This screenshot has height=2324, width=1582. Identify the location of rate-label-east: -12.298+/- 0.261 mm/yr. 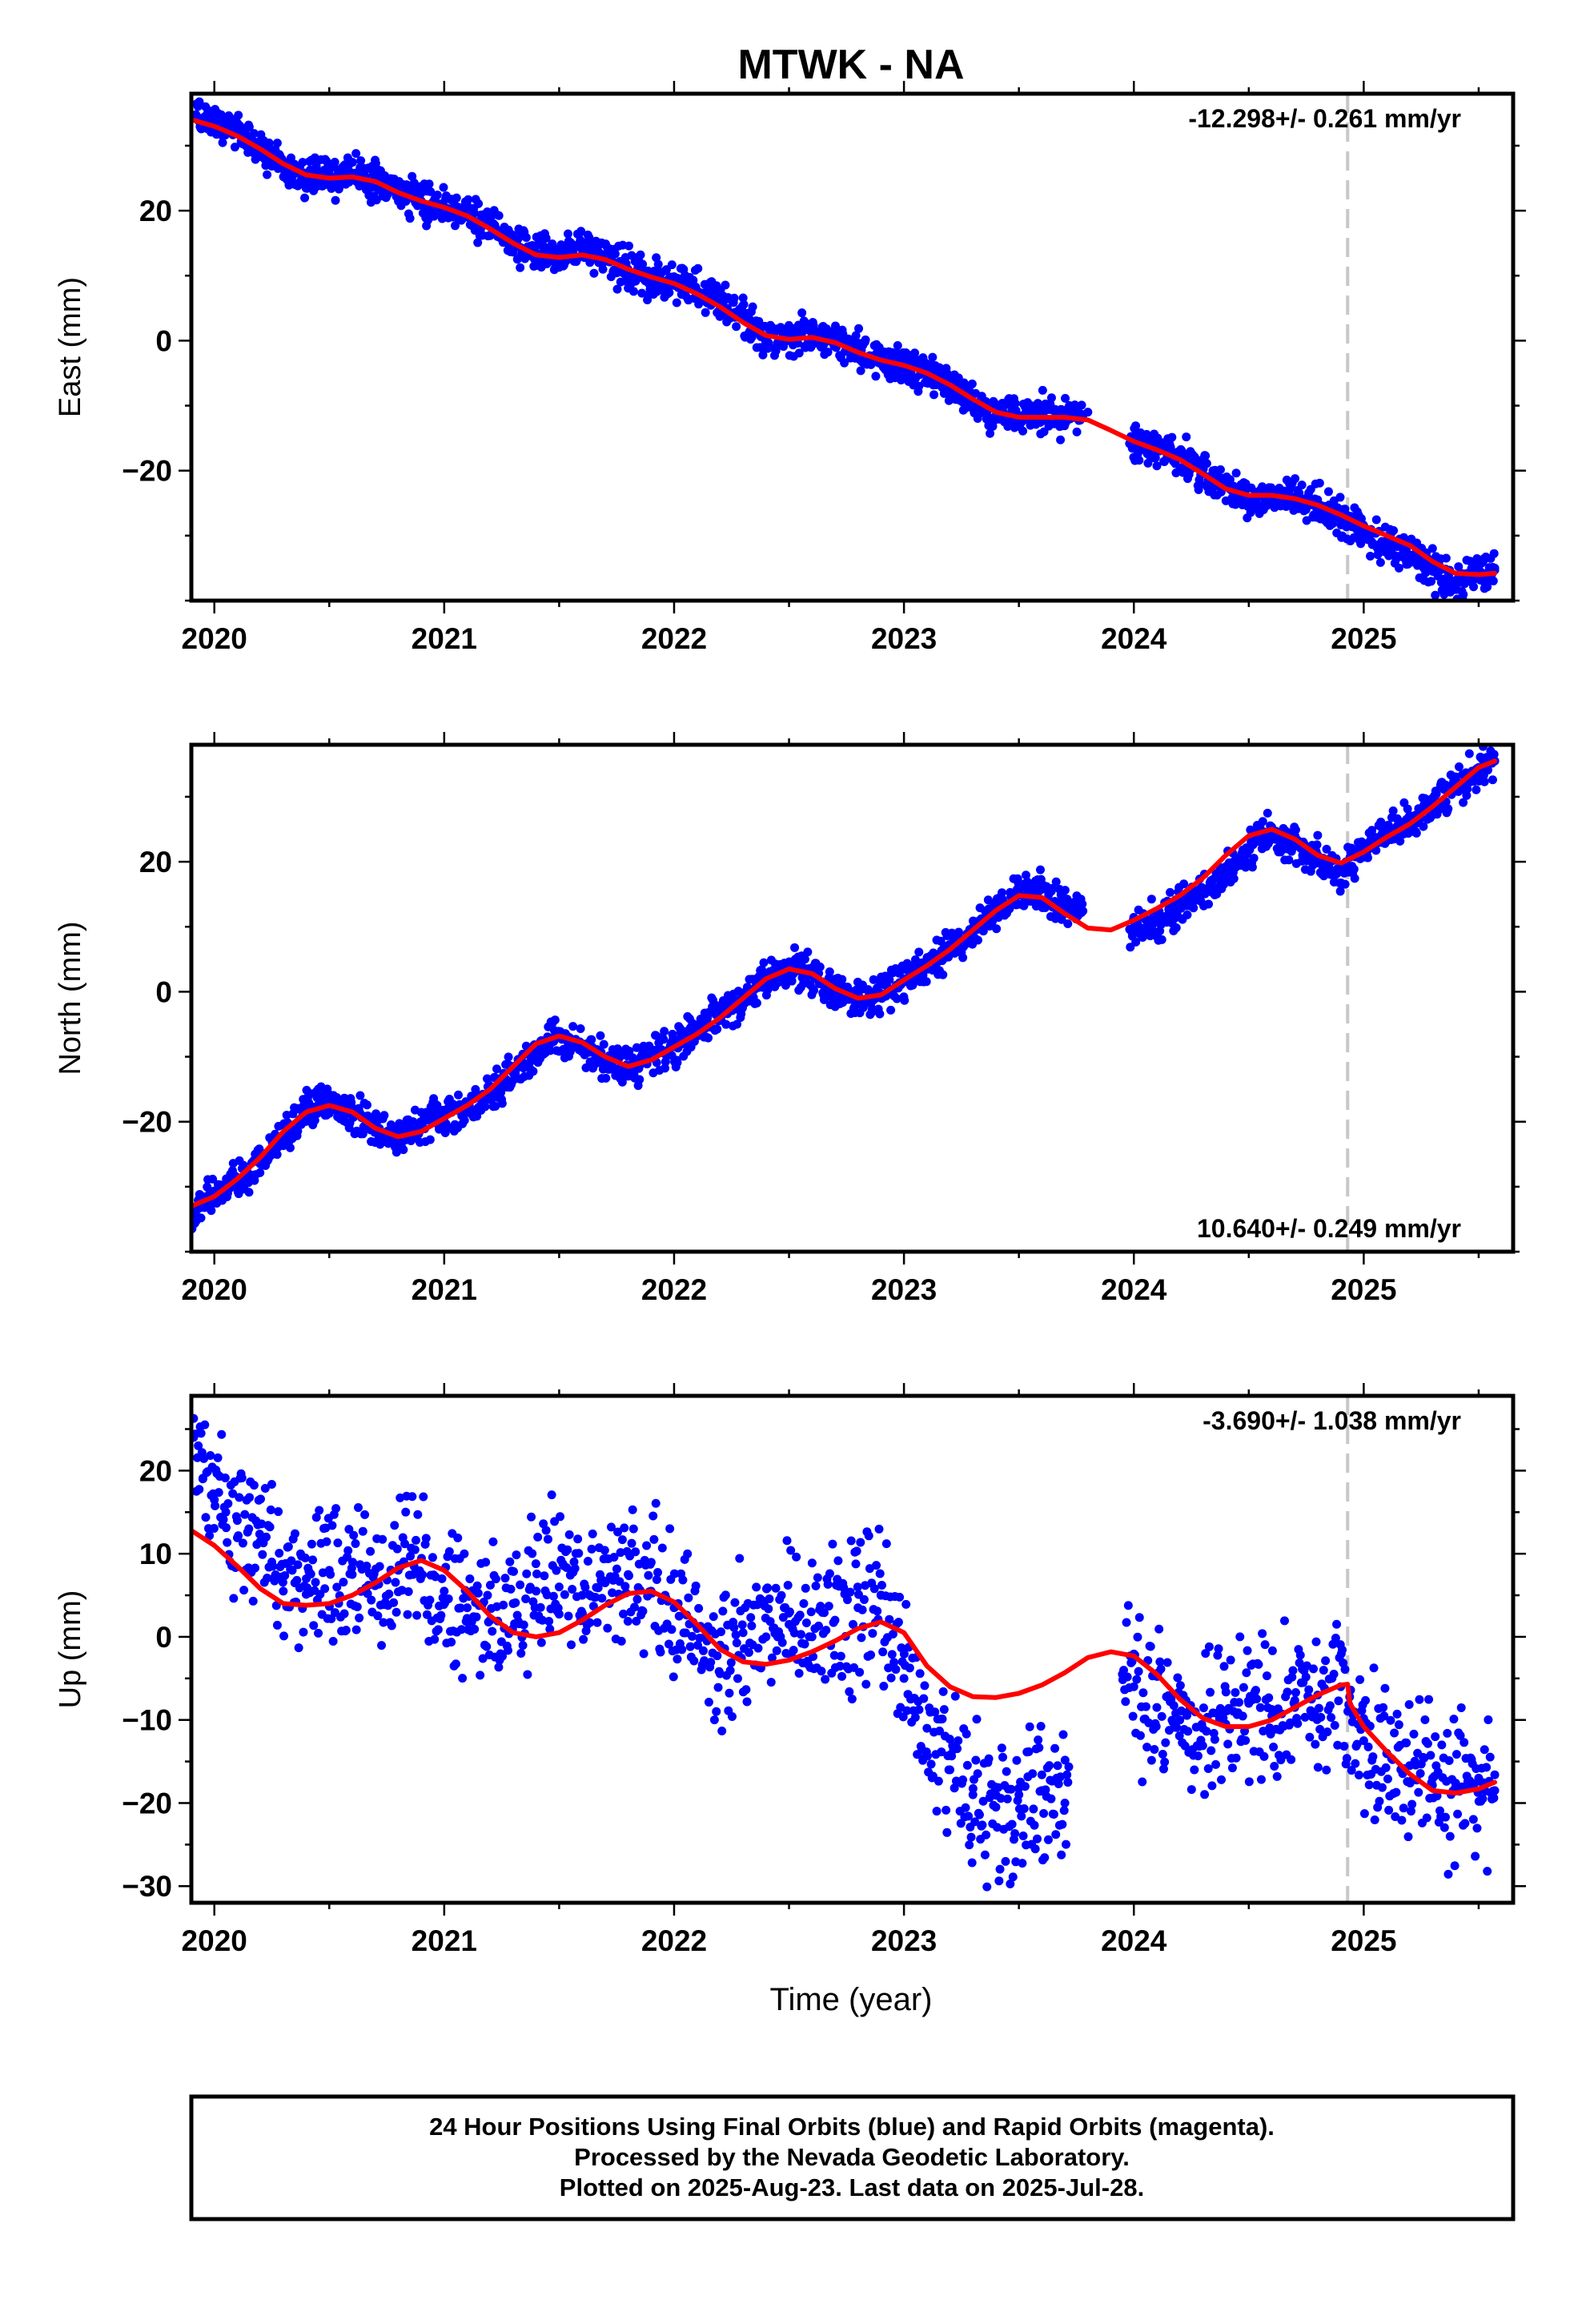
(1325, 118).